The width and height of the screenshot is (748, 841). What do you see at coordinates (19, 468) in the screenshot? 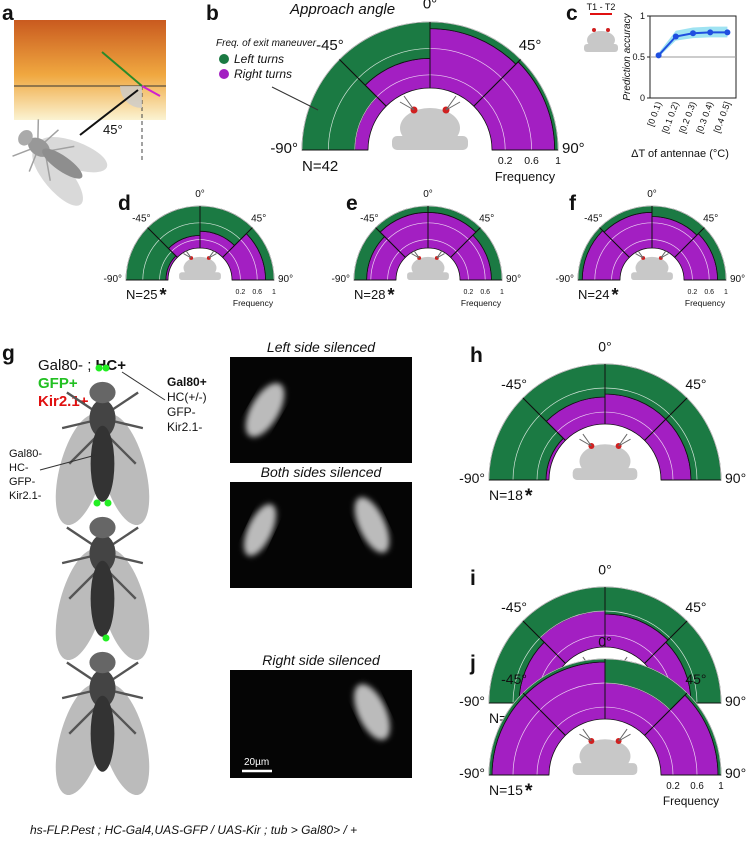
I see `fly-label: HC-` at bounding box center [19, 468].